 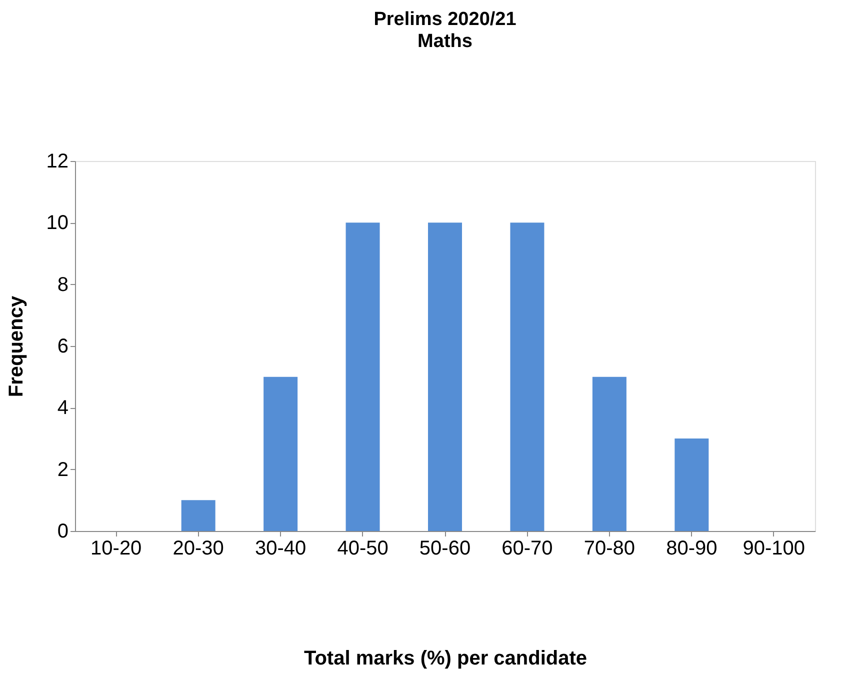 I want to click on y-tick-label: 10, so click(x=57, y=223).